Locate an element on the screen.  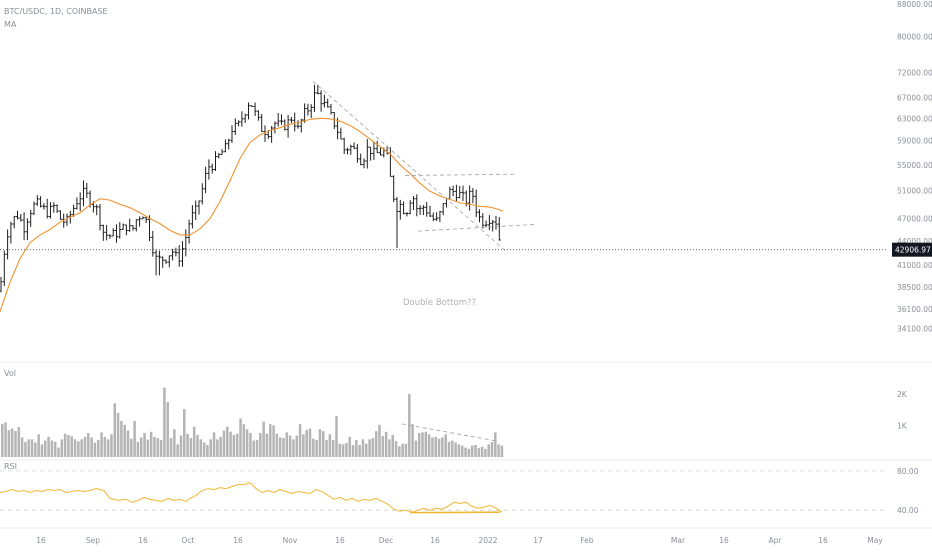
price-tick-label: 36100.00 is located at coordinates (914, 309).